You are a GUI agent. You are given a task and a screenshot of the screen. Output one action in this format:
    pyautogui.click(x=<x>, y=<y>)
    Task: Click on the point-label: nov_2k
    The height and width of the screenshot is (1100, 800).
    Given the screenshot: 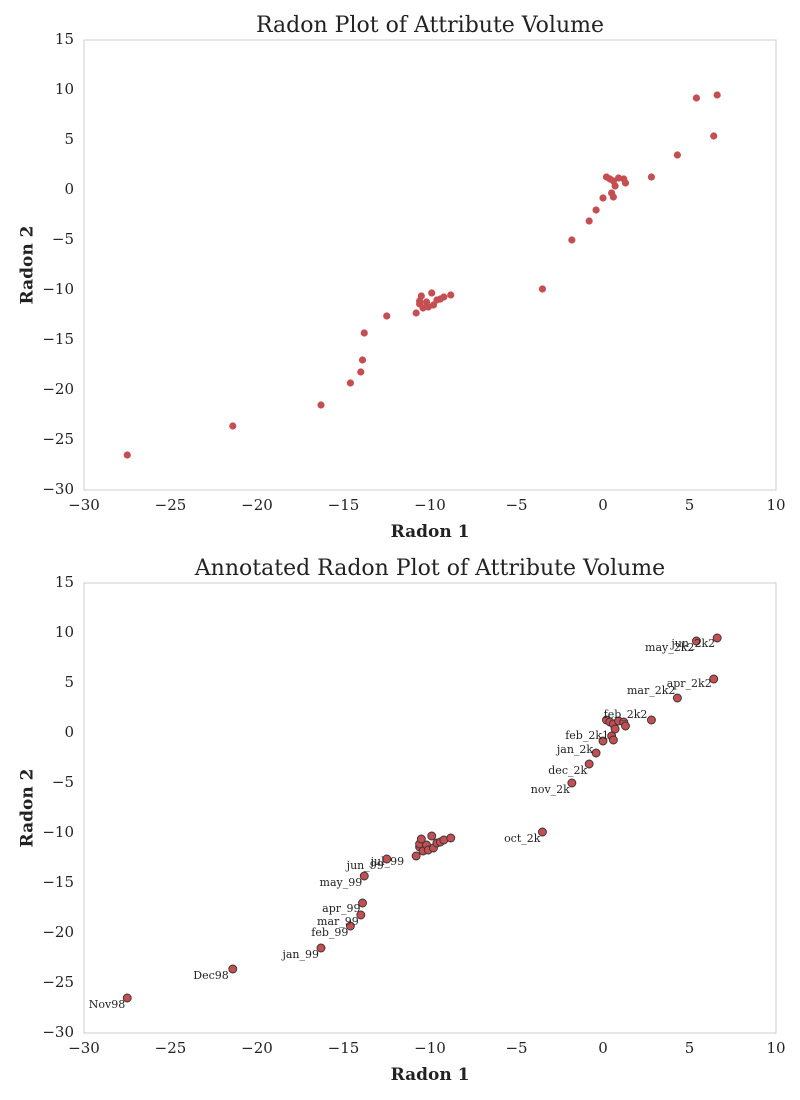 What is the action you would take?
    pyautogui.click(x=550, y=789)
    